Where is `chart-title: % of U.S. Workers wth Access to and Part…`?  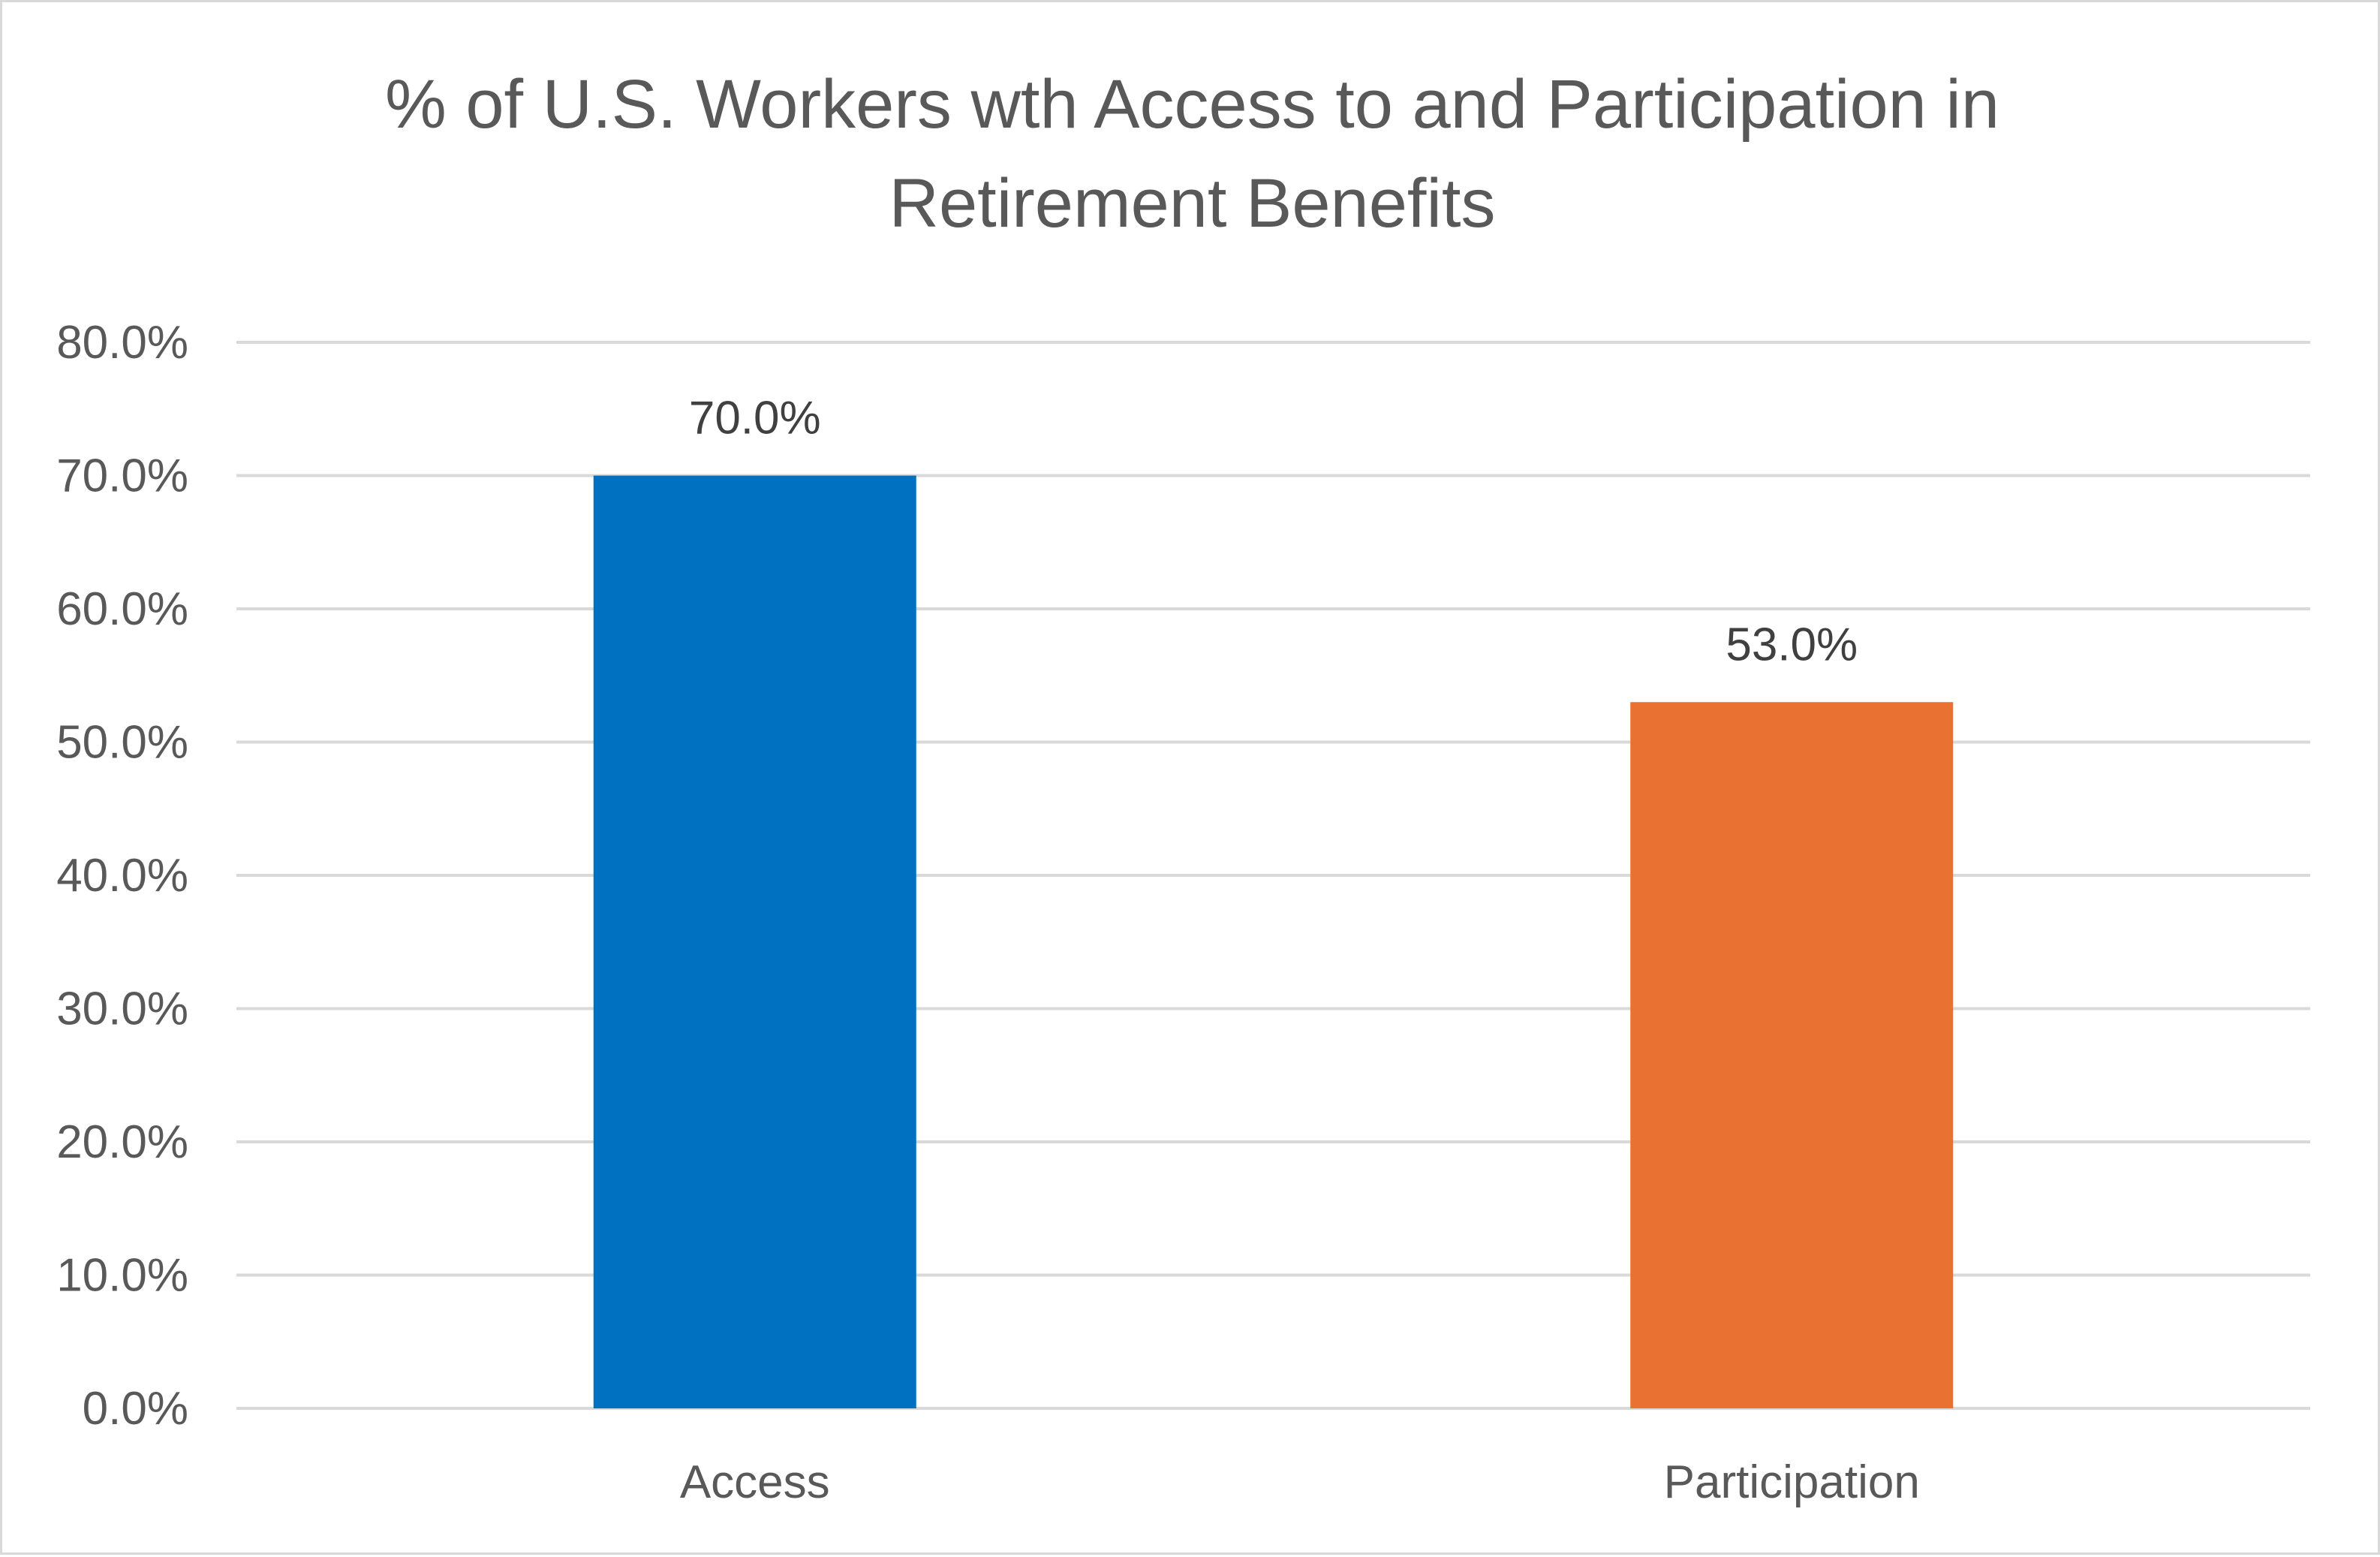 chart-title: % of U.S. Workers wth Access to and Part… is located at coordinates (1191, 154).